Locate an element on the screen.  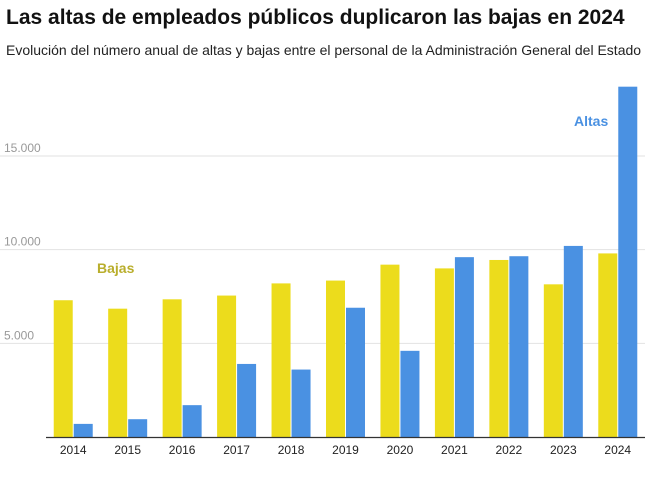
bar-altas-2023 is located at coordinates (573, 341).